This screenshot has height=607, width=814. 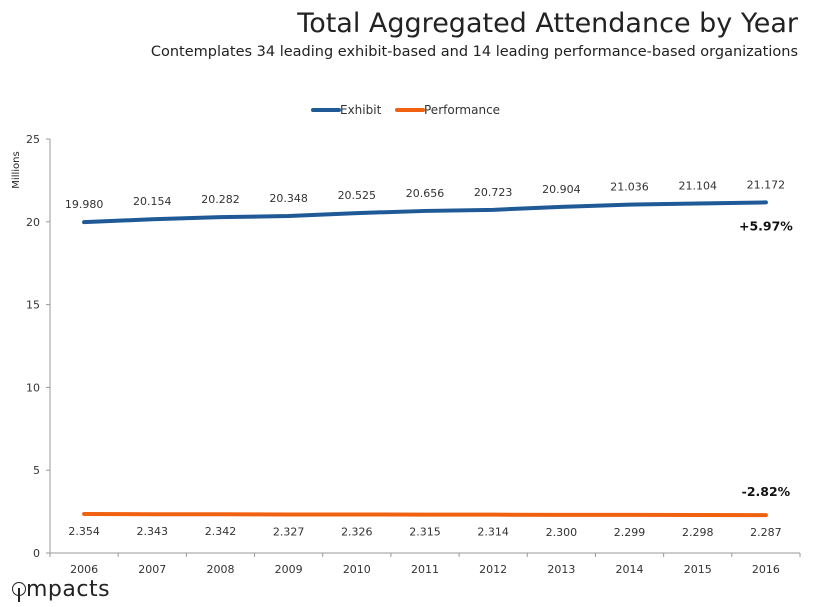 I want to click on logo-text: mpacts, so click(x=68, y=589).